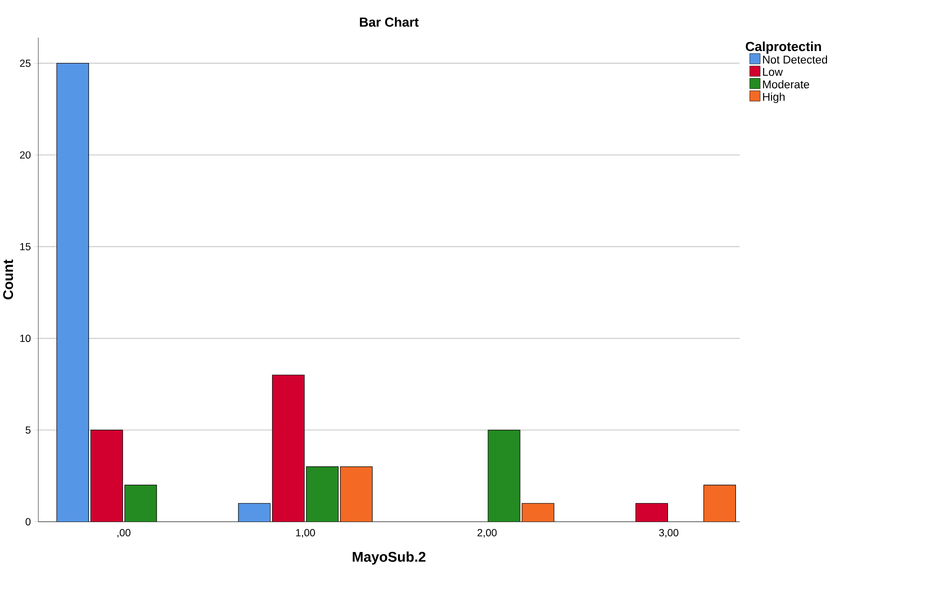 The image size is (950, 590). I want to click on legend-title: Calprotectin, so click(783, 47).